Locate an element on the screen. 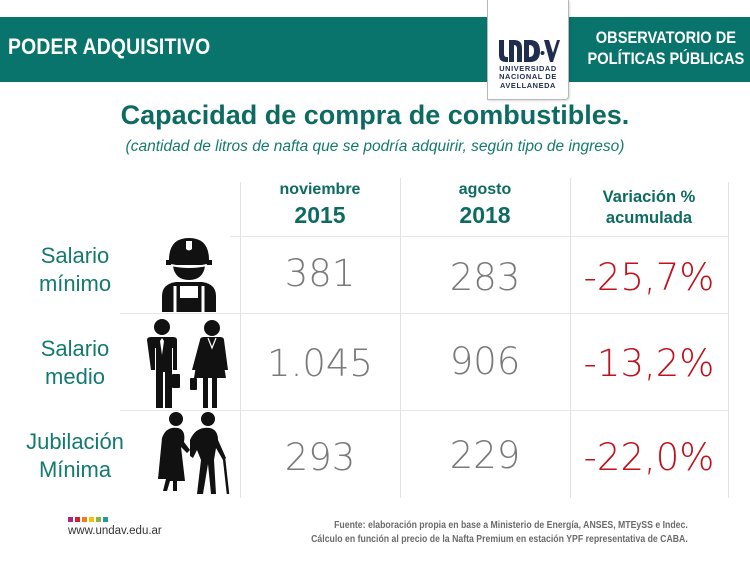 The image size is (750, 563). column-header-2015-year: 2015 is located at coordinates (320, 215).